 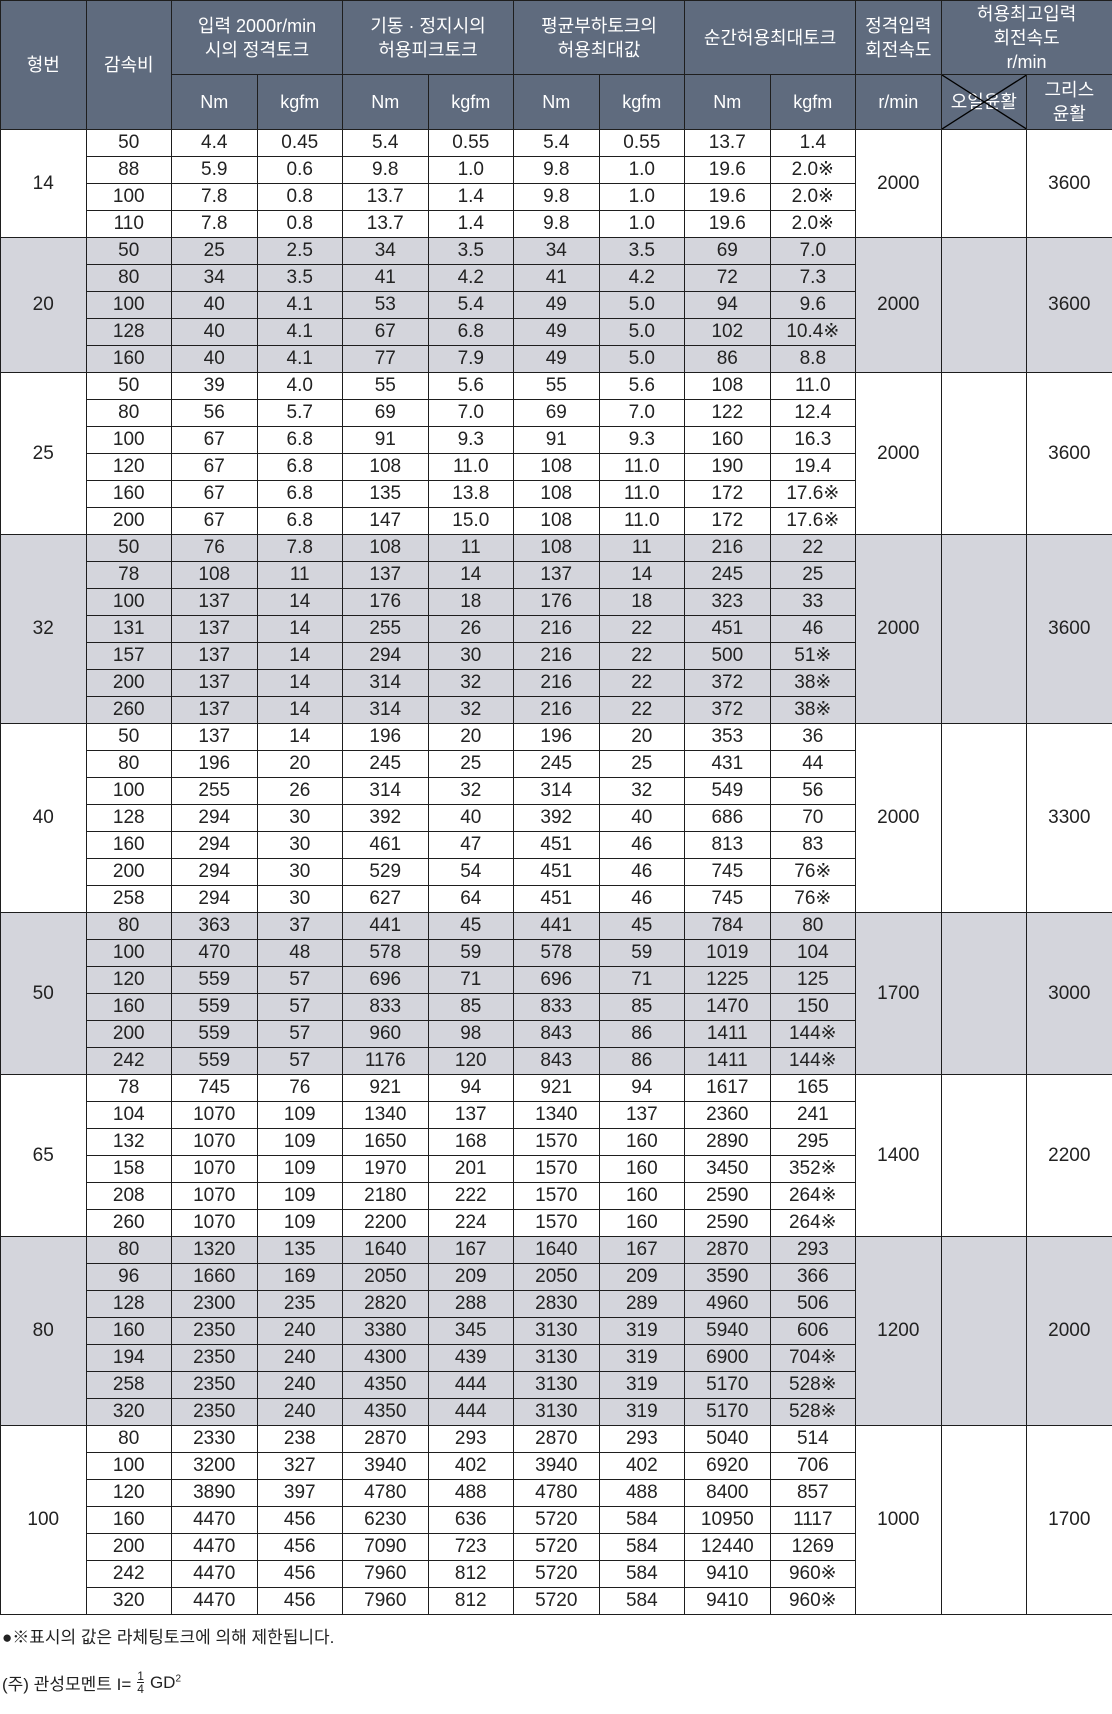 I want to click on momentary-kgfm-cell: 1.4, so click(x=813, y=143).